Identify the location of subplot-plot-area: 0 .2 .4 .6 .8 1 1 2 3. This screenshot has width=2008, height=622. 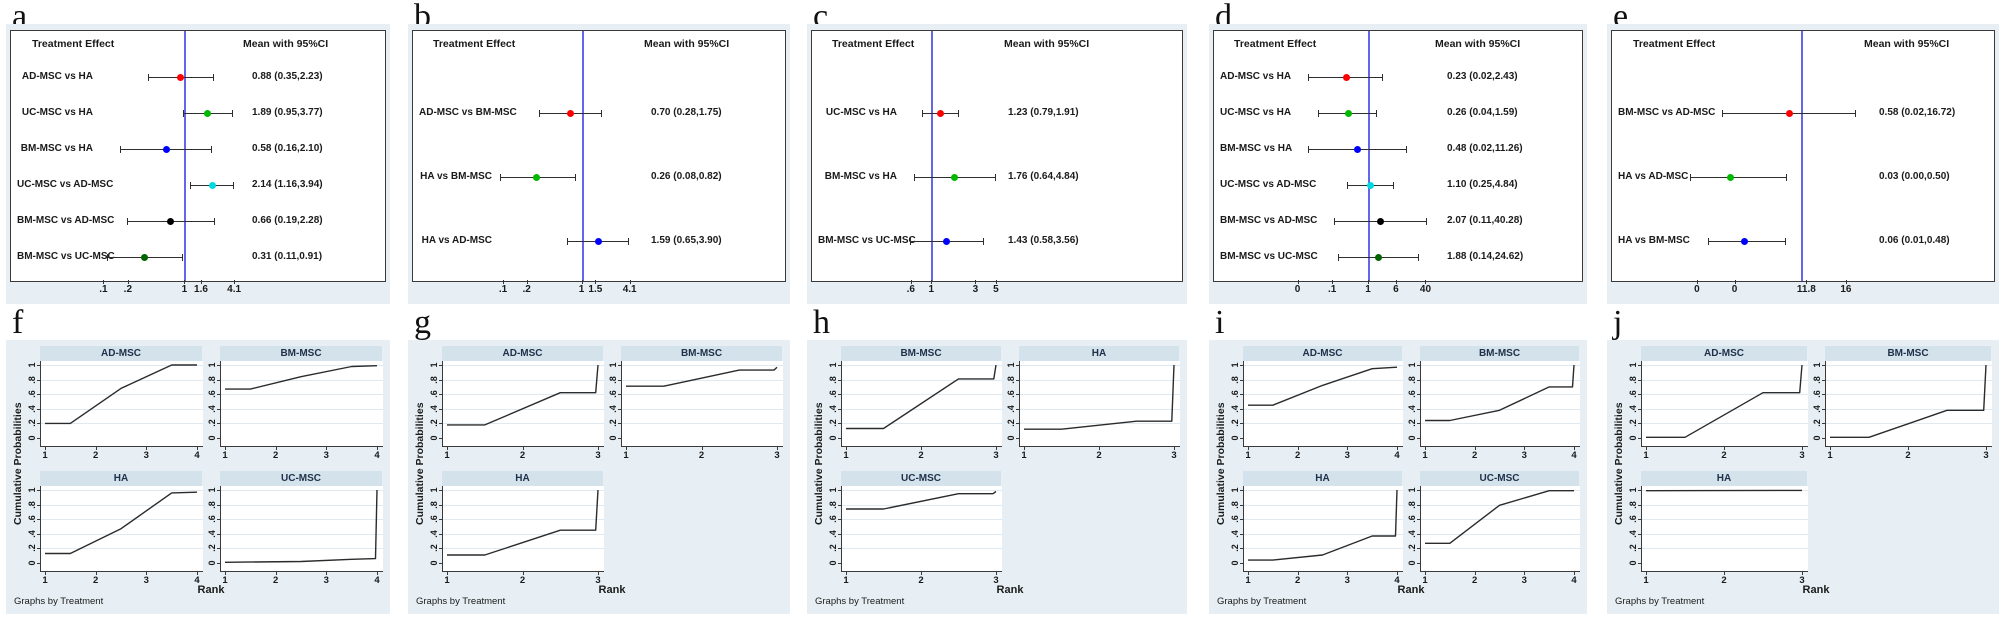
(1718, 411).